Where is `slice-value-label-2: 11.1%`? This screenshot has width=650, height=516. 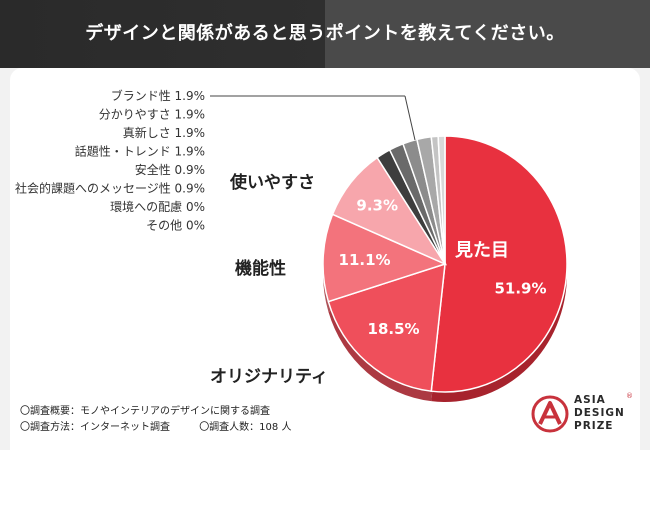 slice-value-label-2: 11.1% is located at coordinates (365, 260).